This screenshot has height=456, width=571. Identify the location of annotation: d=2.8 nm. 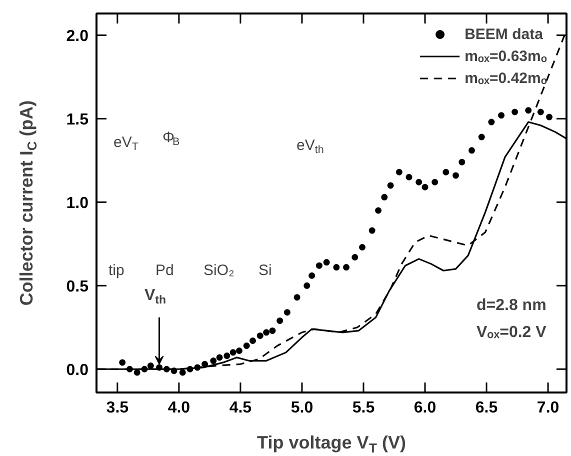
(511, 305).